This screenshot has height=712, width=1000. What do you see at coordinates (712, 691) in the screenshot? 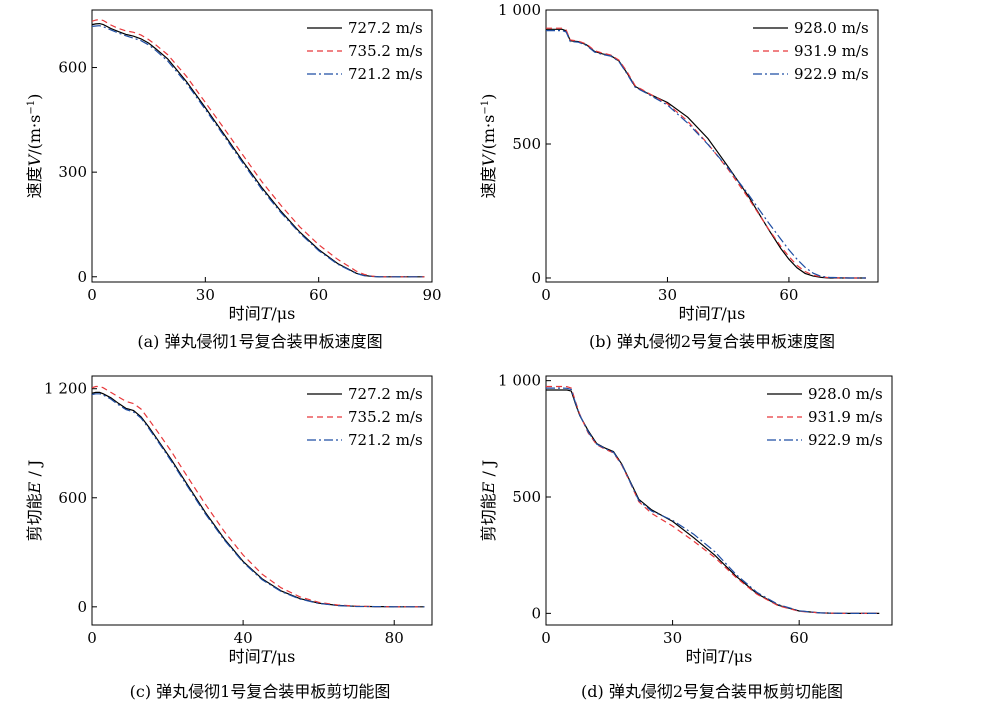
I see `panel-caption: (d) 弹丸侵彻2号复合装甲板剪切能图` at bounding box center [712, 691].